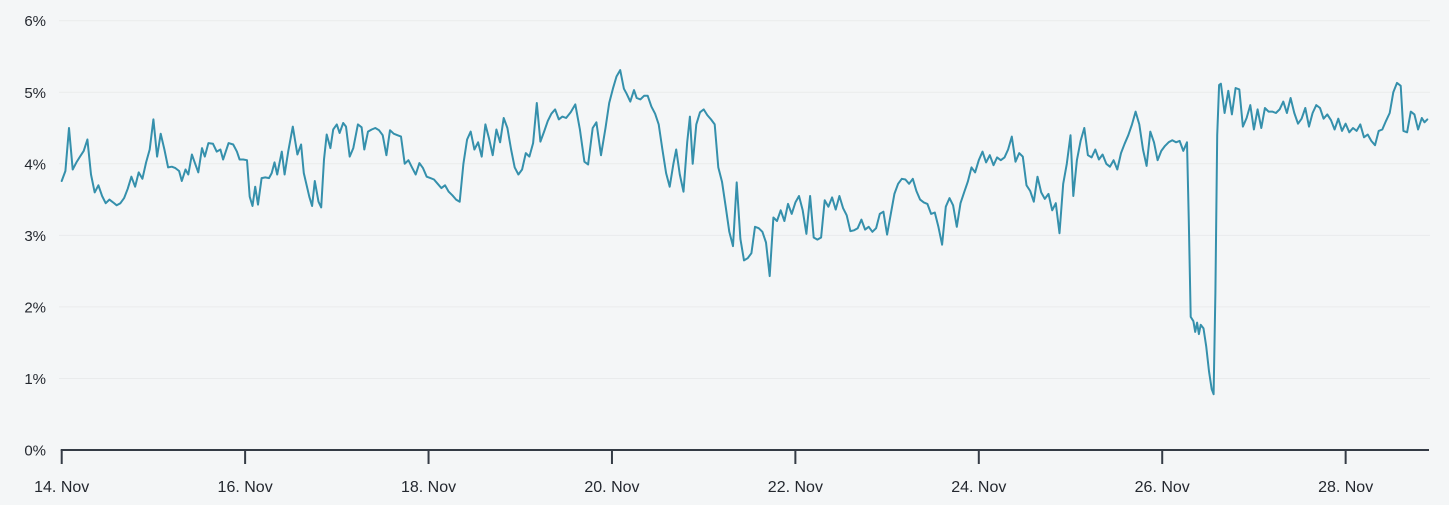 Image resolution: width=1449 pixels, height=505 pixels. What do you see at coordinates (35, 379) in the screenshot?
I see `y-axis-label: 1%` at bounding box center [35, 379].